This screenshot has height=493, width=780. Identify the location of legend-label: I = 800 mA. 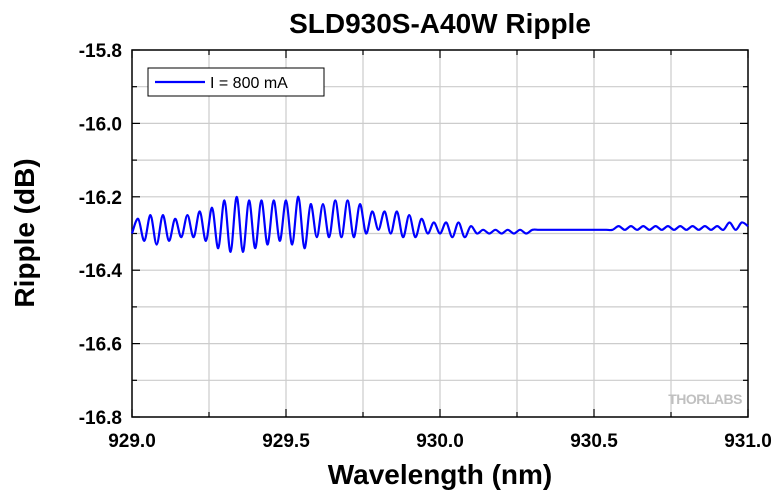
(249, 83).